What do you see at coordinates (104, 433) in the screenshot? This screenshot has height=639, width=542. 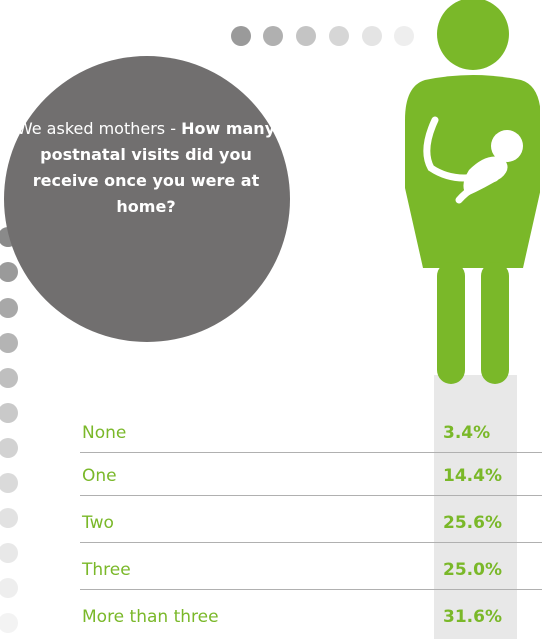 I see `result-label: None` at bounding box center [104, 433].